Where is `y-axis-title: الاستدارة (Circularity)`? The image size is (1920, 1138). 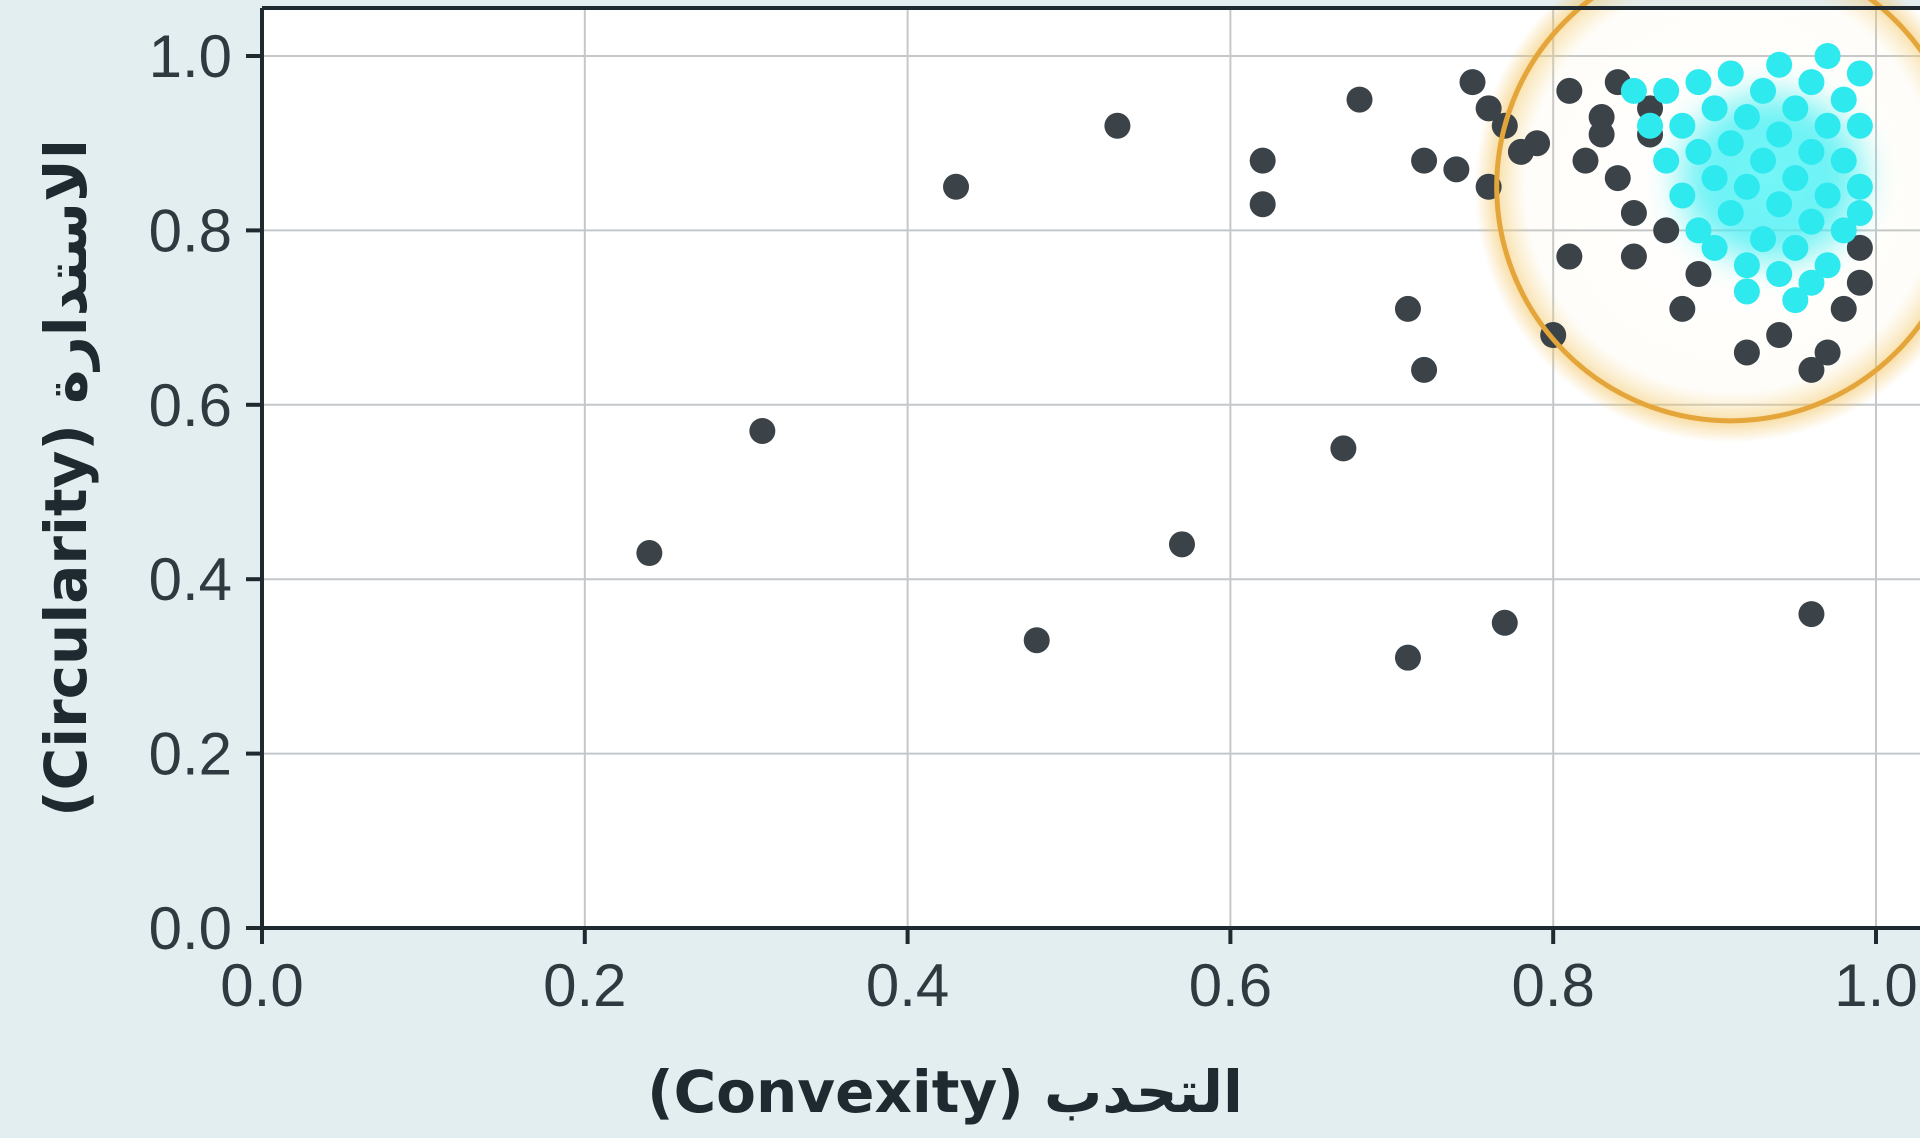 y-axis-title: الاستدارة (Circularity) is located at coordinates (66, 478).